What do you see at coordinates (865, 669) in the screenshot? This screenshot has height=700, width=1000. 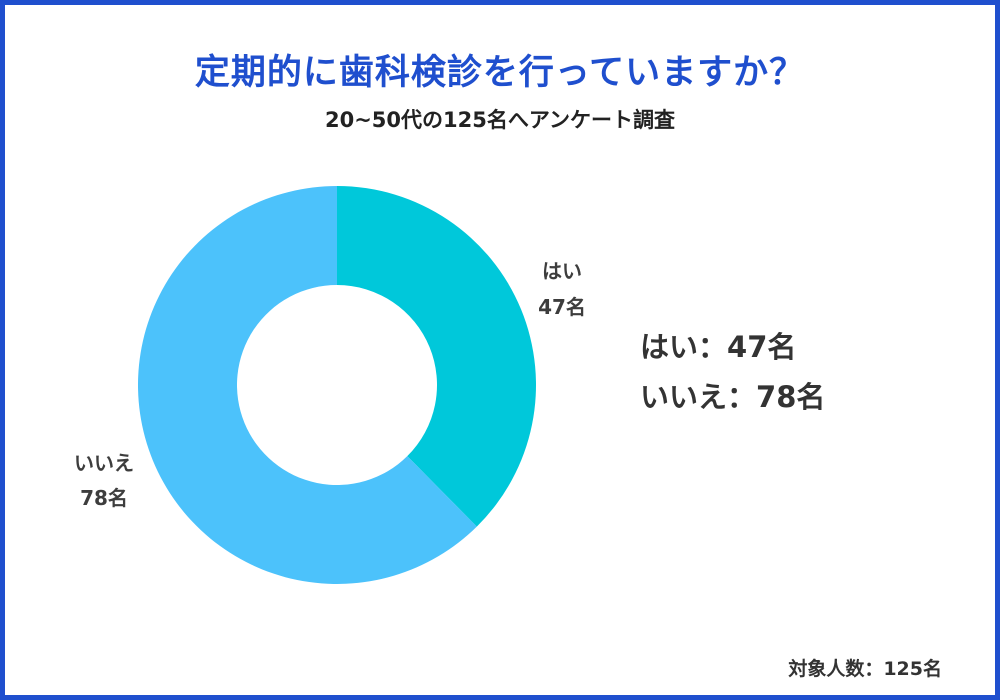 I see `sample-size-note: 対象人数：125名` at bounding box center [865, 669].